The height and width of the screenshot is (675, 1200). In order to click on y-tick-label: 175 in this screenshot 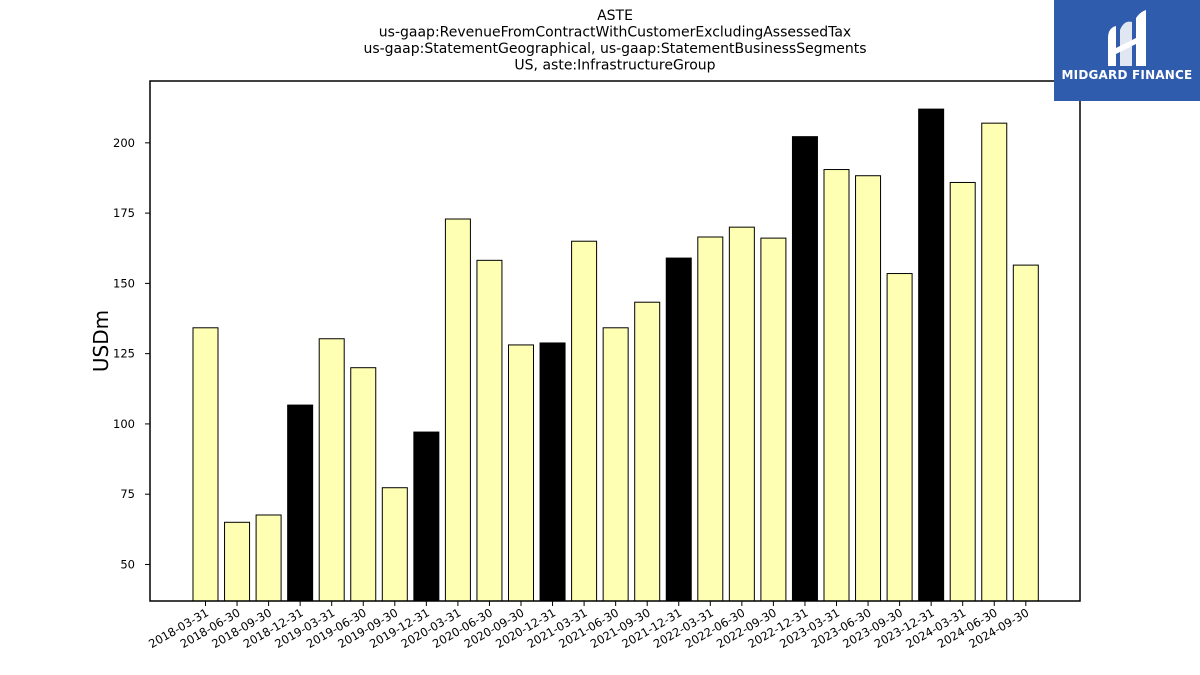, I will do `click(124, 213)`.